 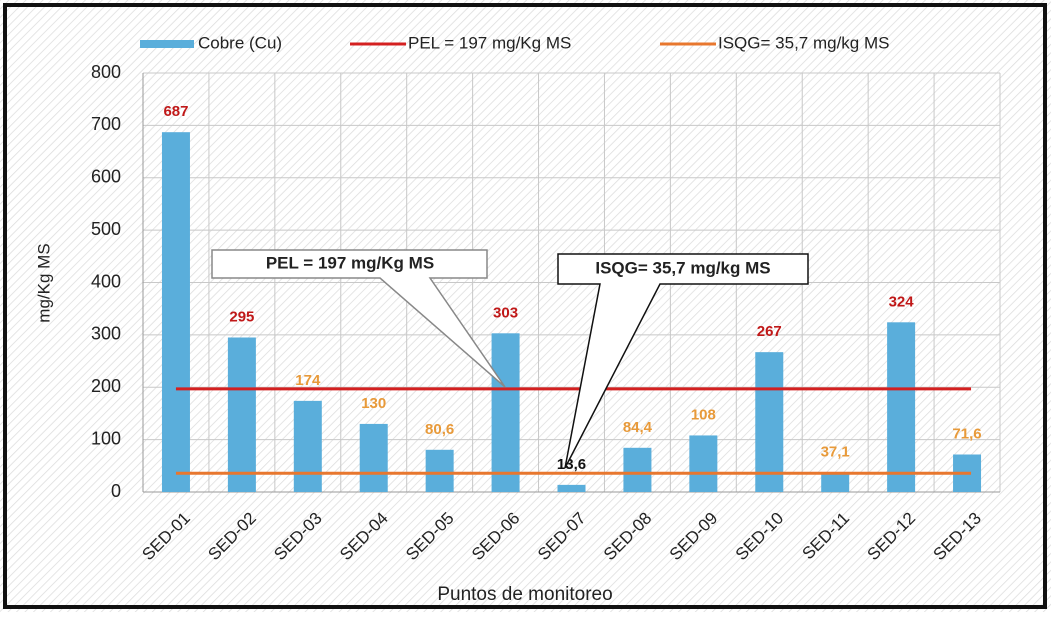 What do you see at coordinates (804, 42) in the screenshot?
I see `legend-label: ISQG= 35,7 mg/kg MS` at bounding box center [804, 42].